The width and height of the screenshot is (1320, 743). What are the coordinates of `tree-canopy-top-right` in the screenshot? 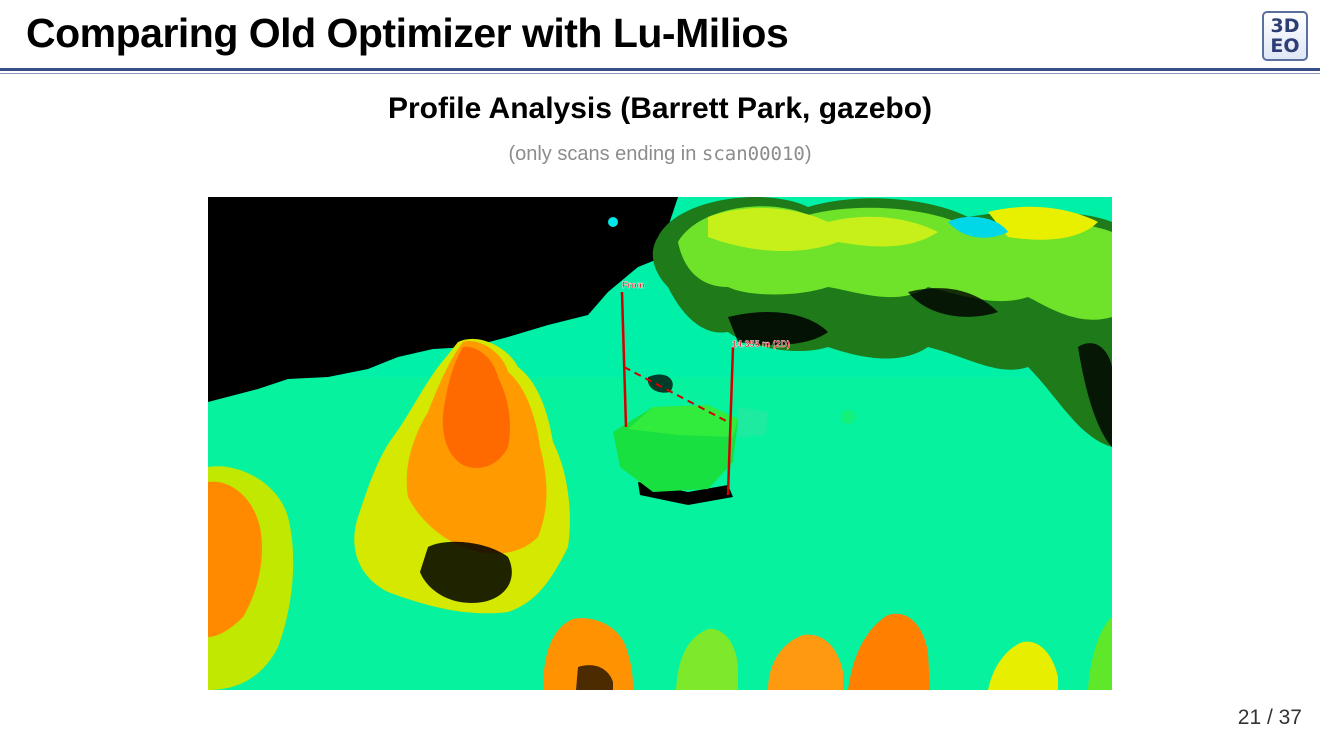 It's located at (879, 322).